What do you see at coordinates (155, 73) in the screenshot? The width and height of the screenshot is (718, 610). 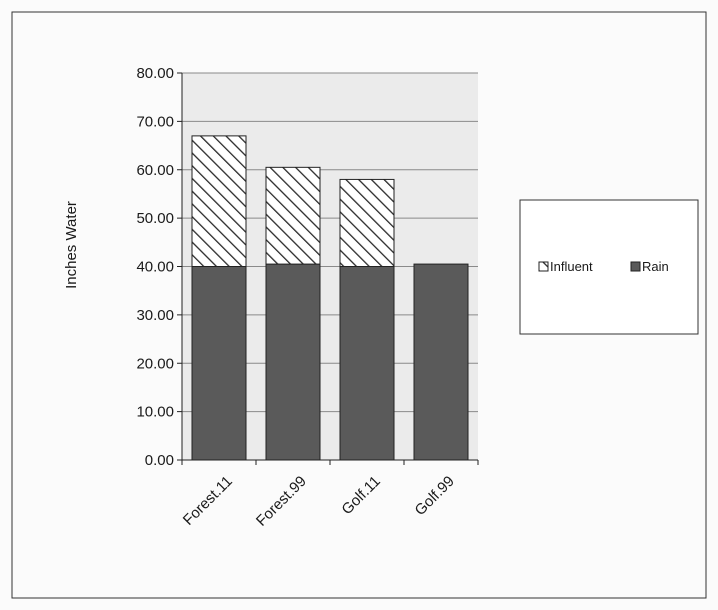 I see `y-tick-label: 80.00` at bounding box center [155, 73].